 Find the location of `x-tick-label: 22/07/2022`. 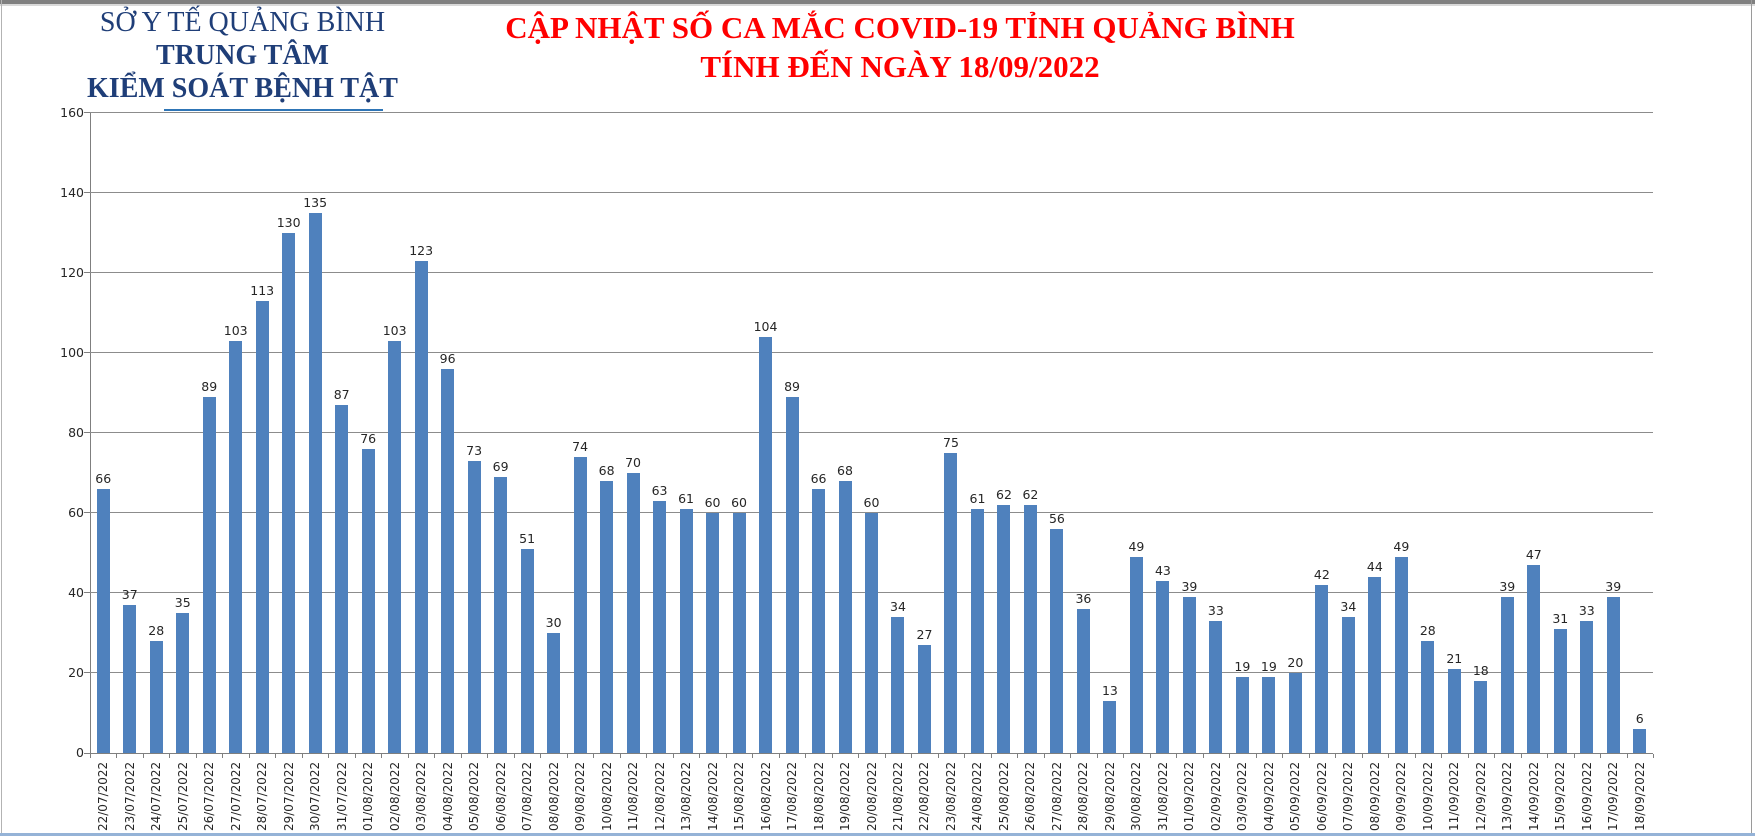

x-tick-label: 22/07/2022 is located at coordinates (103, 796).